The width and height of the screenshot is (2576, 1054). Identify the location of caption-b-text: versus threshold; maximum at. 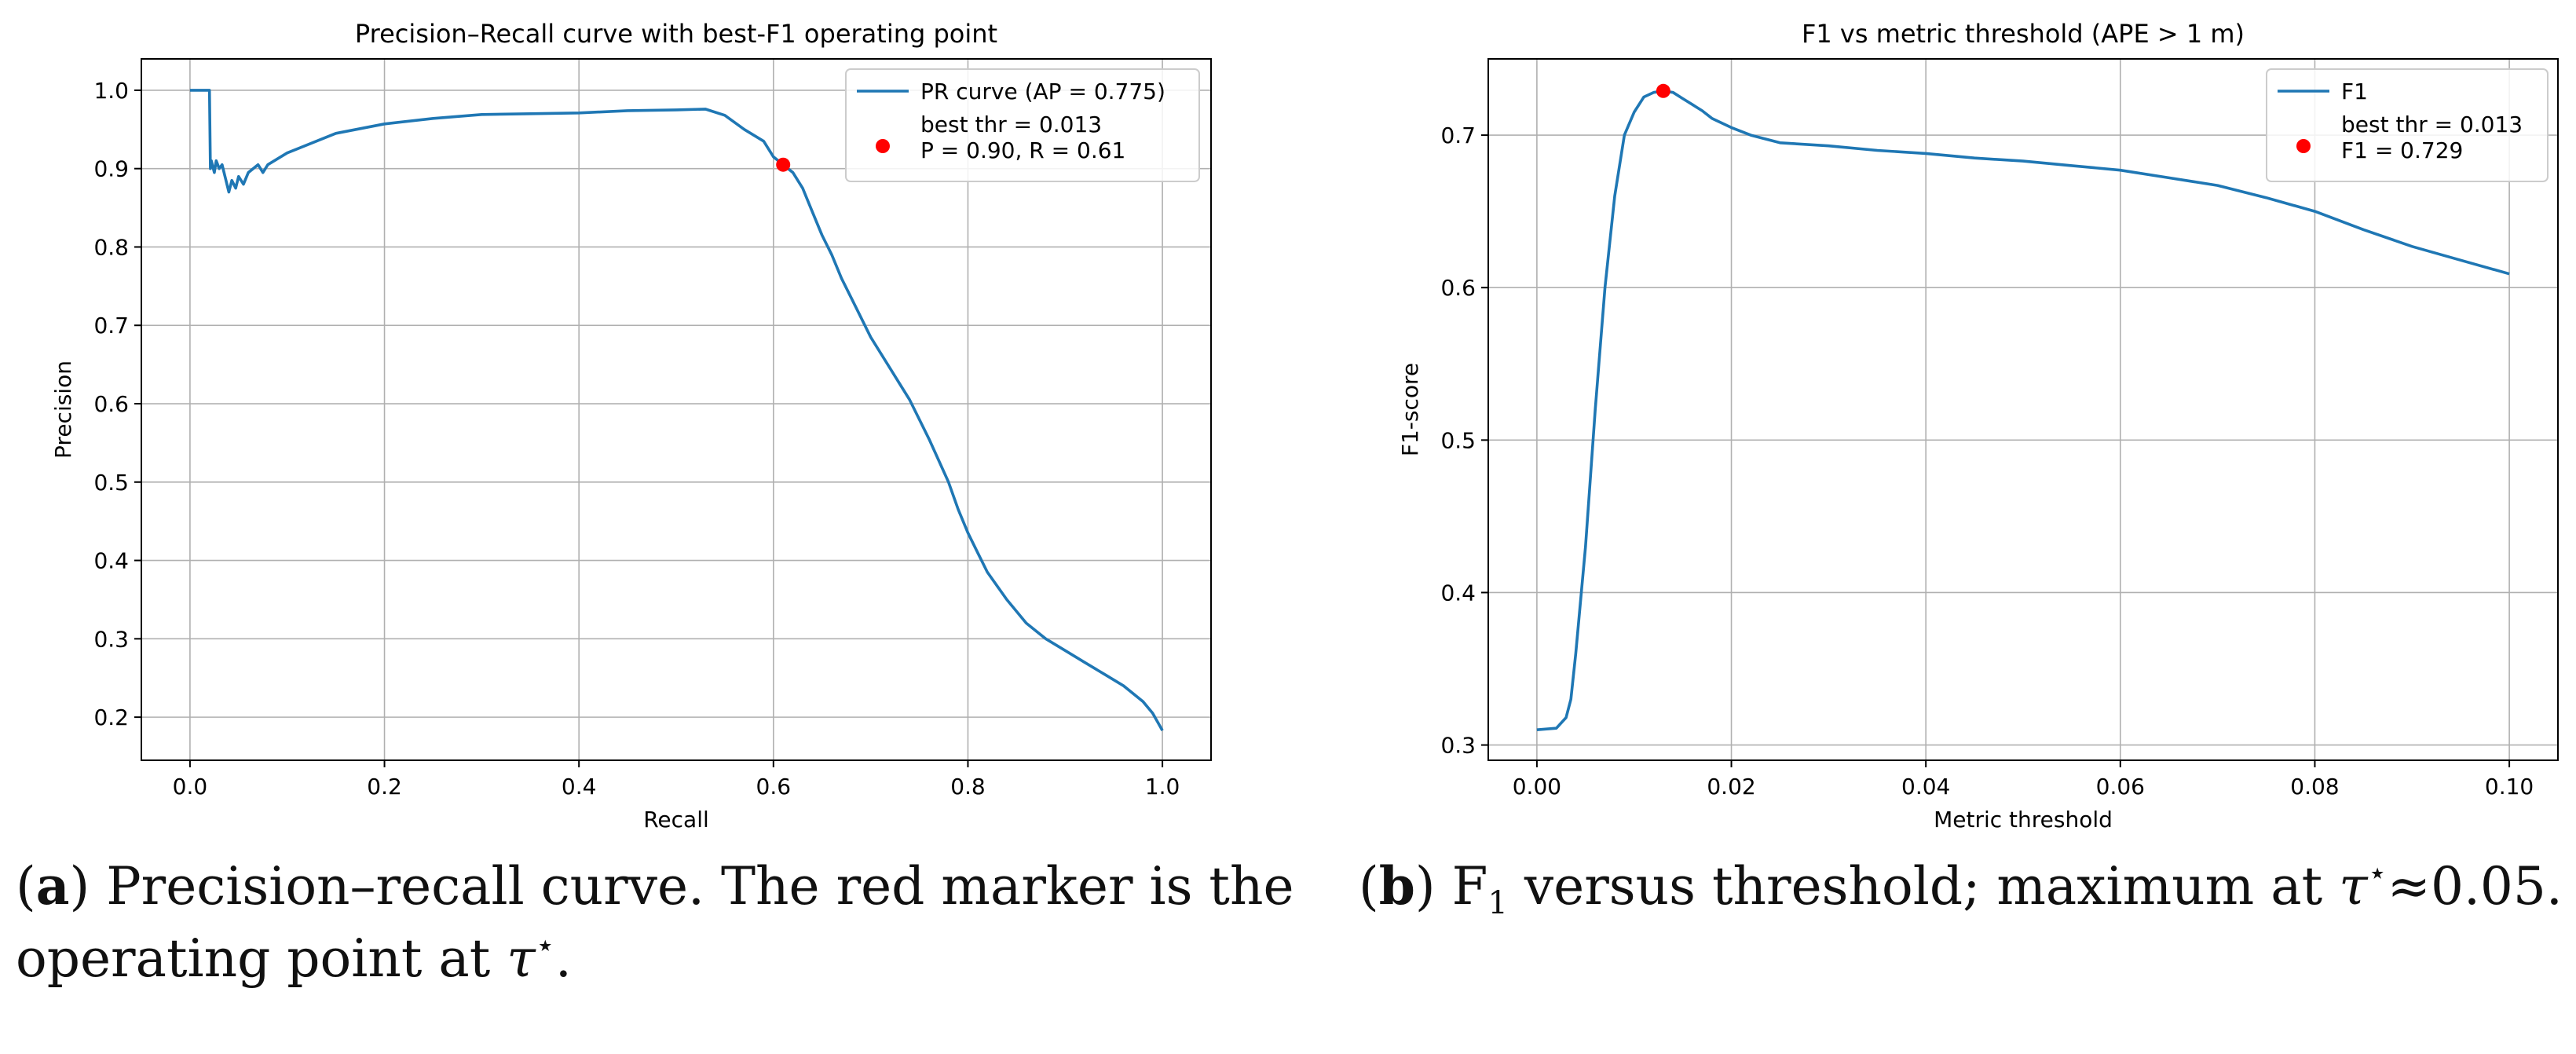
(1924, 886).